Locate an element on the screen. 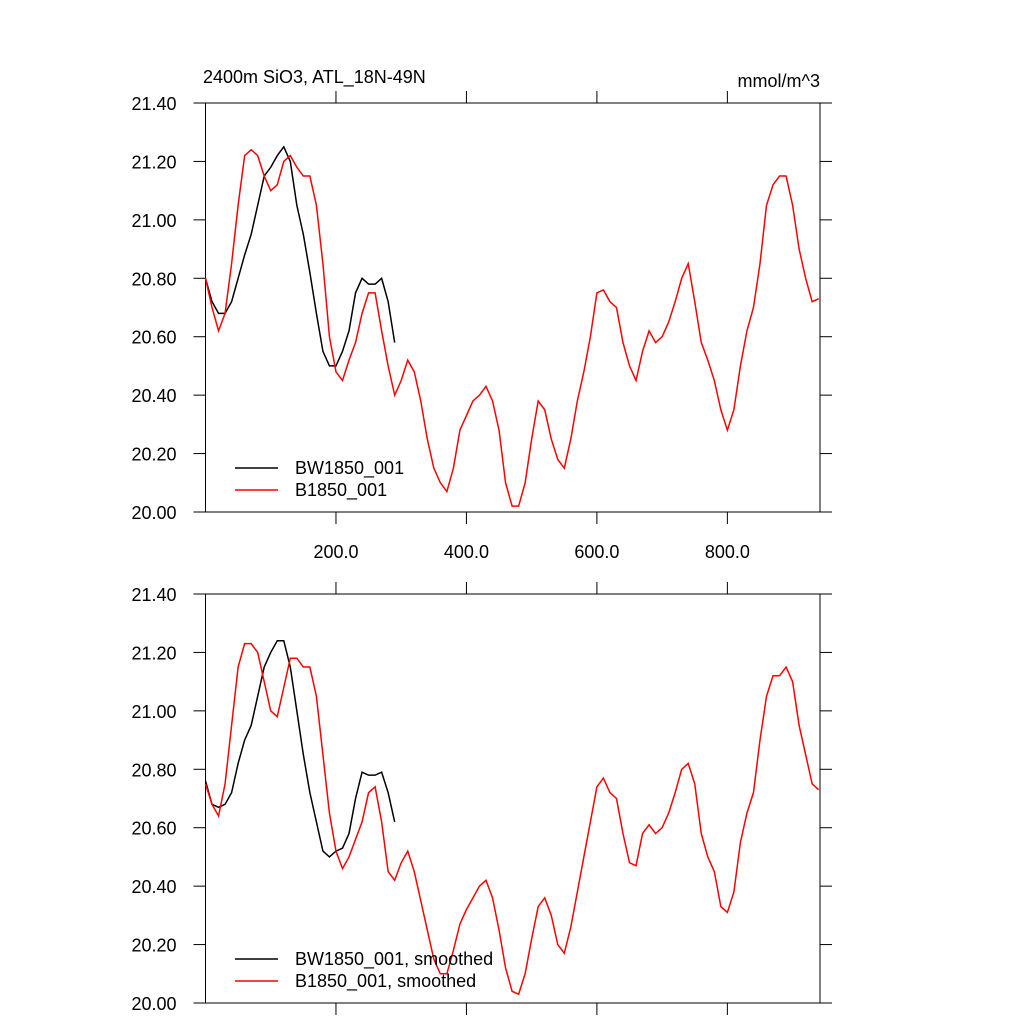  legend-label: BW1850_001 is located at coordinates (349, 468).